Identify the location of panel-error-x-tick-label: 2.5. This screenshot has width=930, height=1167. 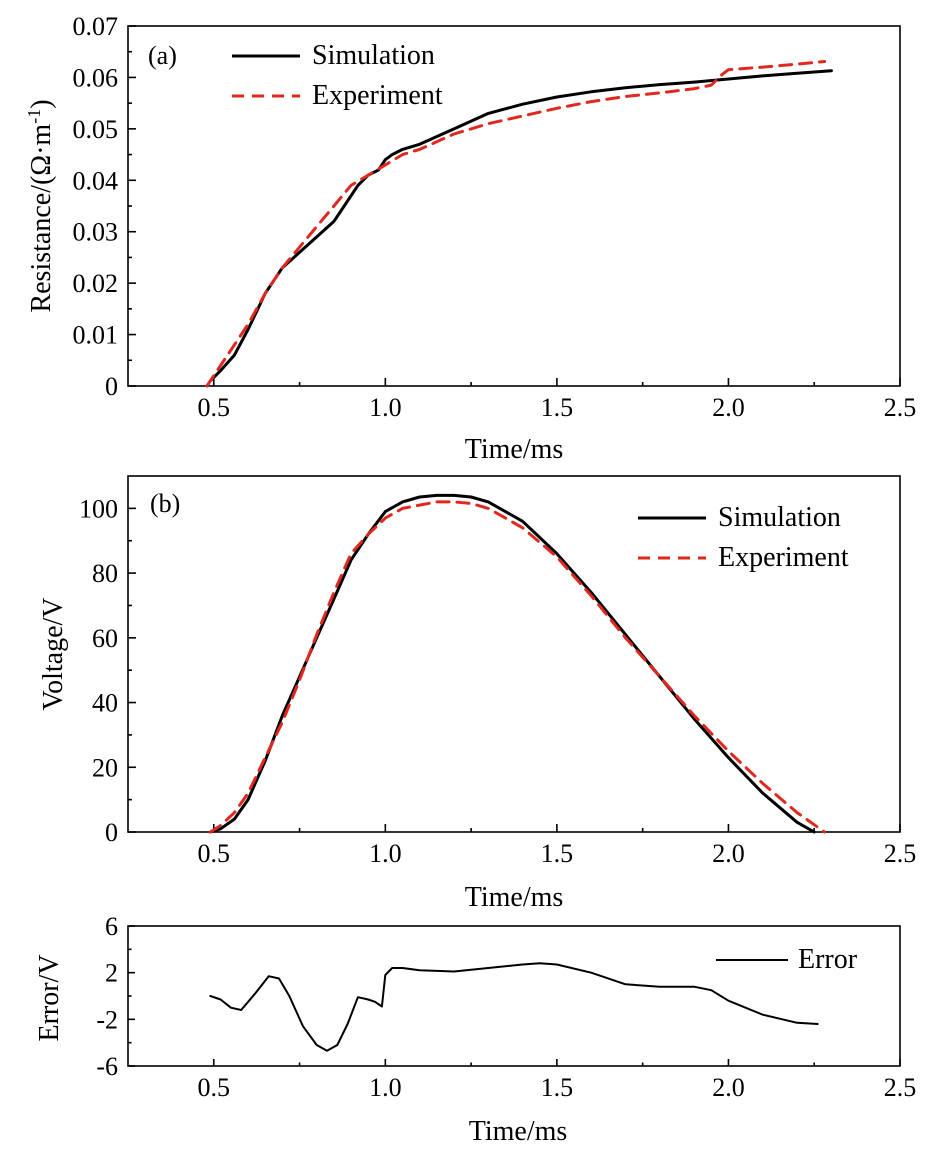
(900, 1087).